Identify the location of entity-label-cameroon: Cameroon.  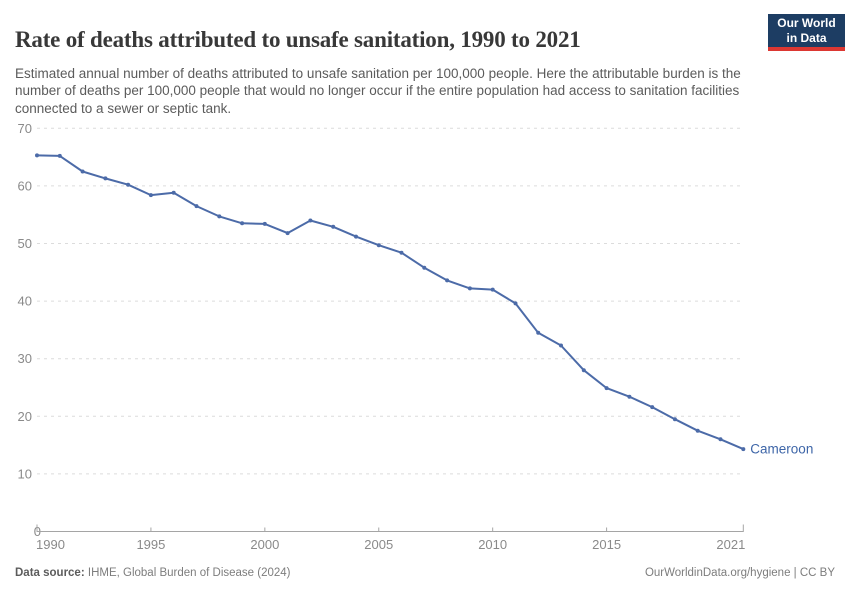
(781, 449).